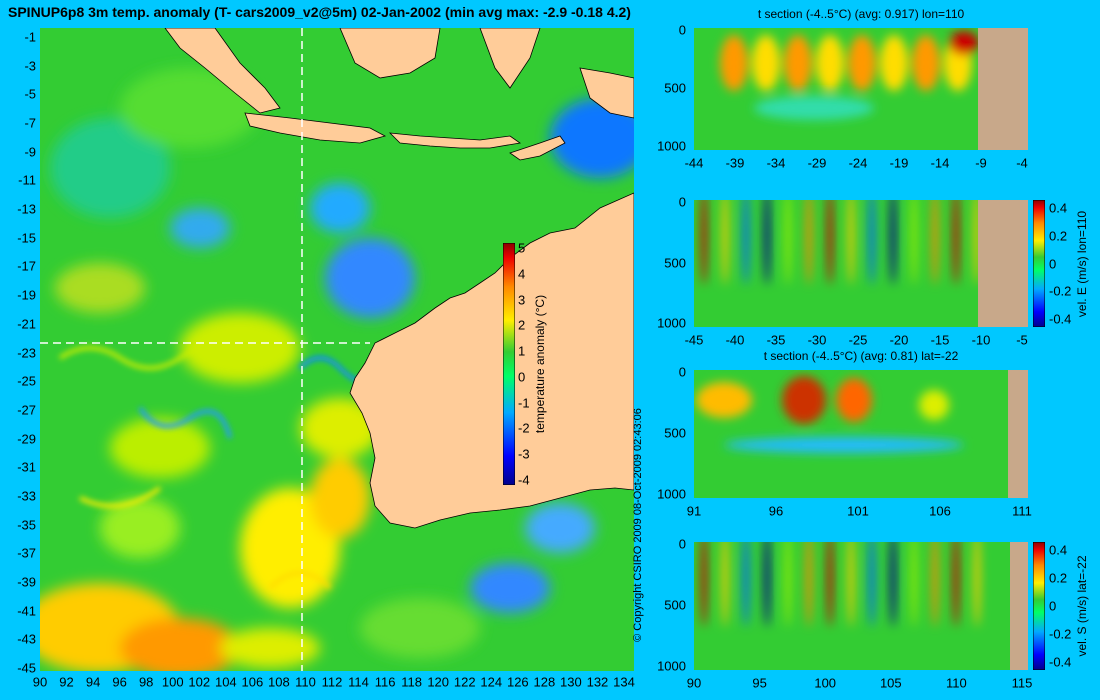 This screenshot has width=1100, height=700. I want to click on section-x-tick: -9, so click(981, 163).